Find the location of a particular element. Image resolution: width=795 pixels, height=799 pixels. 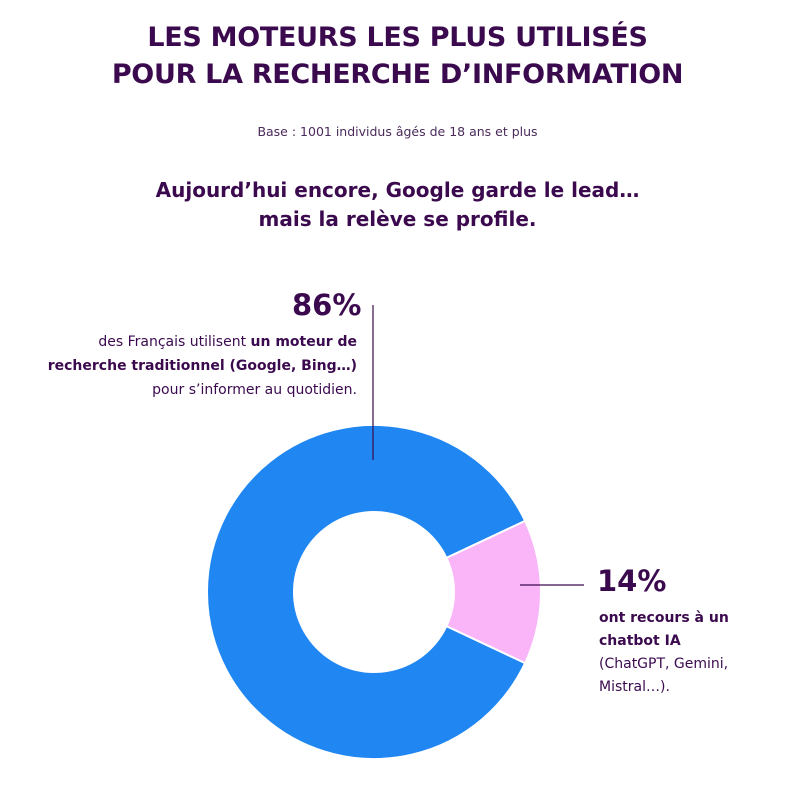

donut-slice-ai is located at coordinates (493, 592).